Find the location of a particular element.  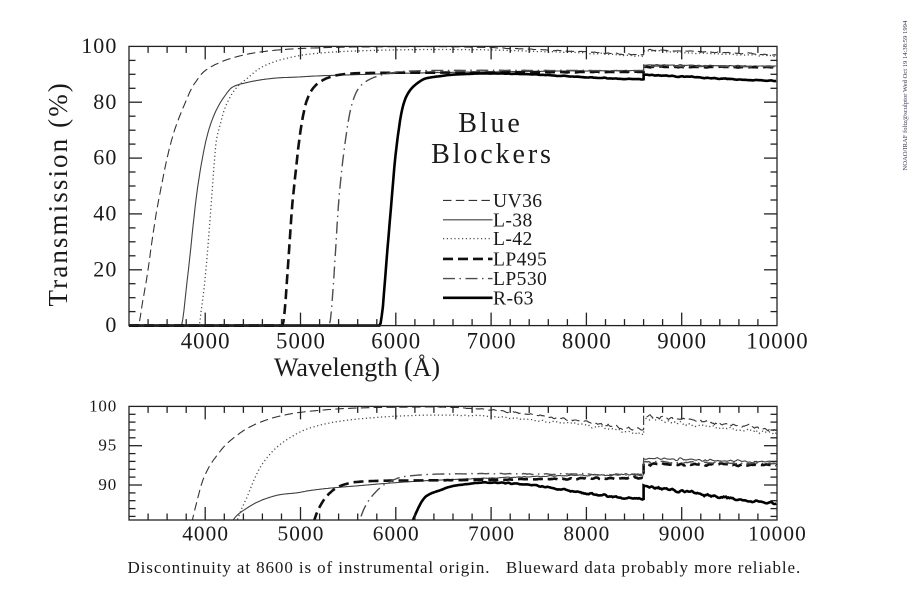

svg-text: Blue is located at coordinates (490, 123).